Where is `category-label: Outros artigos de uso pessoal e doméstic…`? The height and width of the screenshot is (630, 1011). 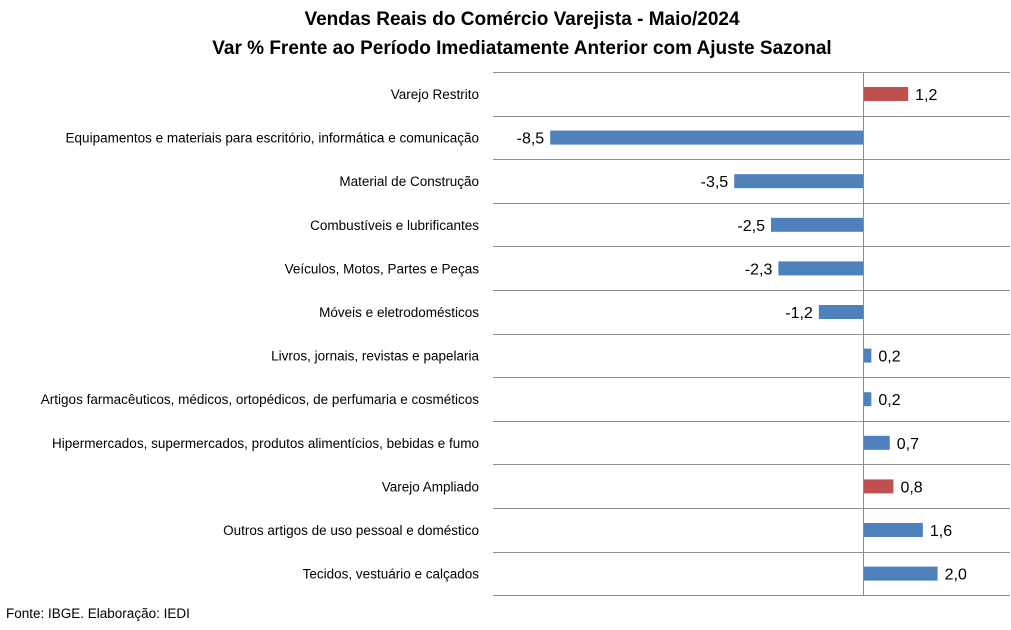
category-label: Outros artigos de uso pessoal e doméstic… is located at coordinates (351, 530).